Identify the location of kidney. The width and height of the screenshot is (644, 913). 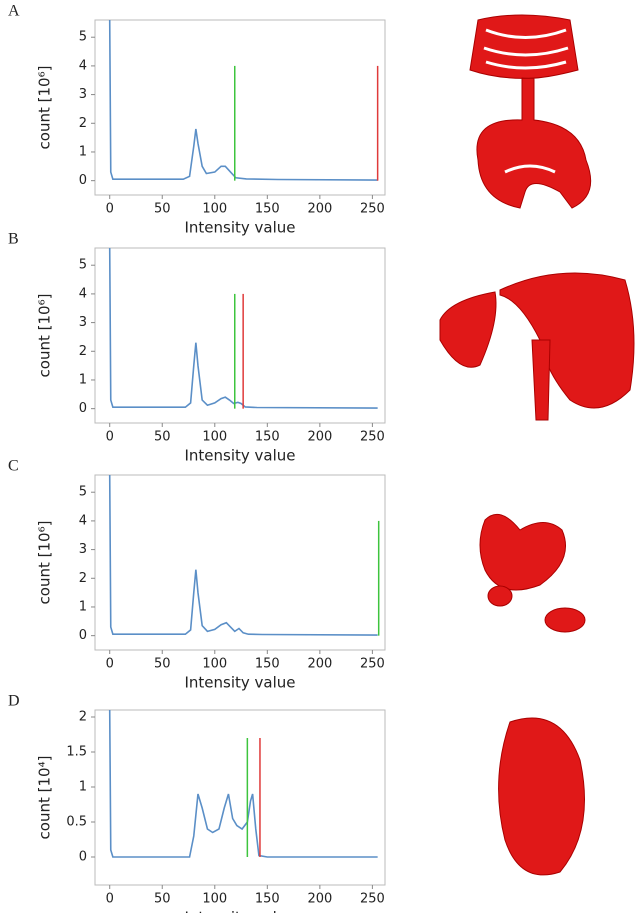
(541, 796).